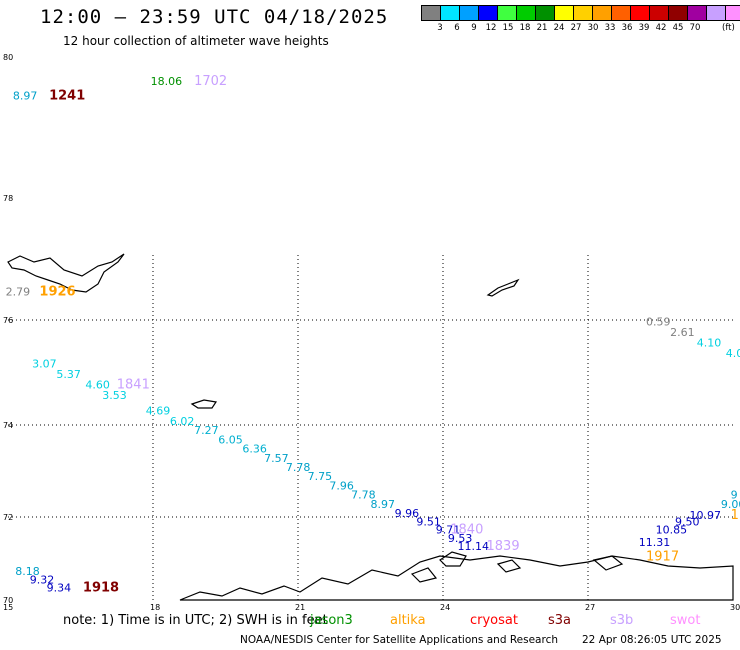 The image size is (740, 650). What do you see at coordinates (460, 538) in the screenshot?
I see `wave-height-label: 9.53` at bounding box center [460, 538].